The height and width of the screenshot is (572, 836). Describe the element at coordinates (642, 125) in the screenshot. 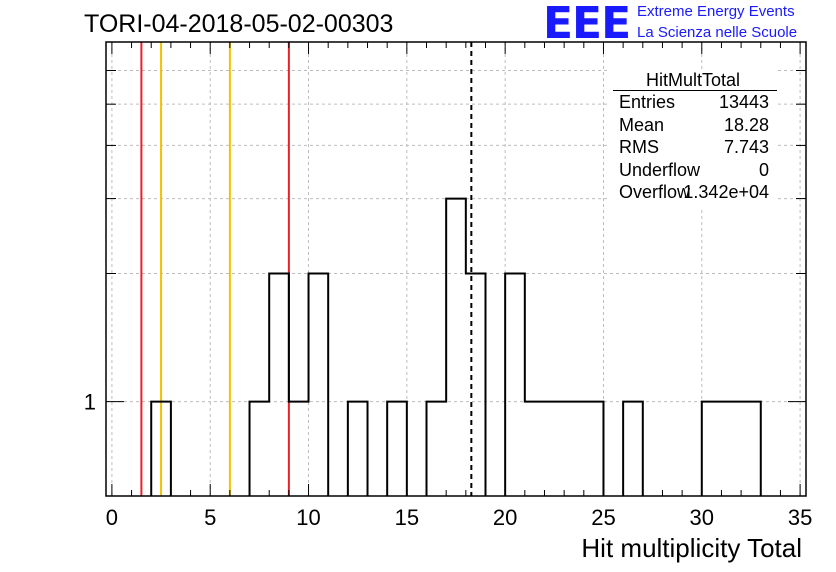

I see `stats-label: Mean` at that location.